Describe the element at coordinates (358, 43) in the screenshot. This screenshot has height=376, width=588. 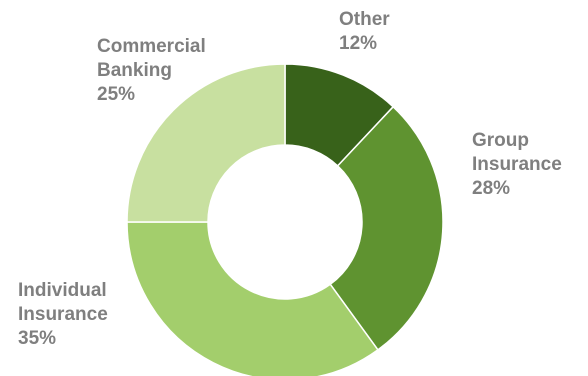
I see `data-label-other-percent: 12%` at that location.